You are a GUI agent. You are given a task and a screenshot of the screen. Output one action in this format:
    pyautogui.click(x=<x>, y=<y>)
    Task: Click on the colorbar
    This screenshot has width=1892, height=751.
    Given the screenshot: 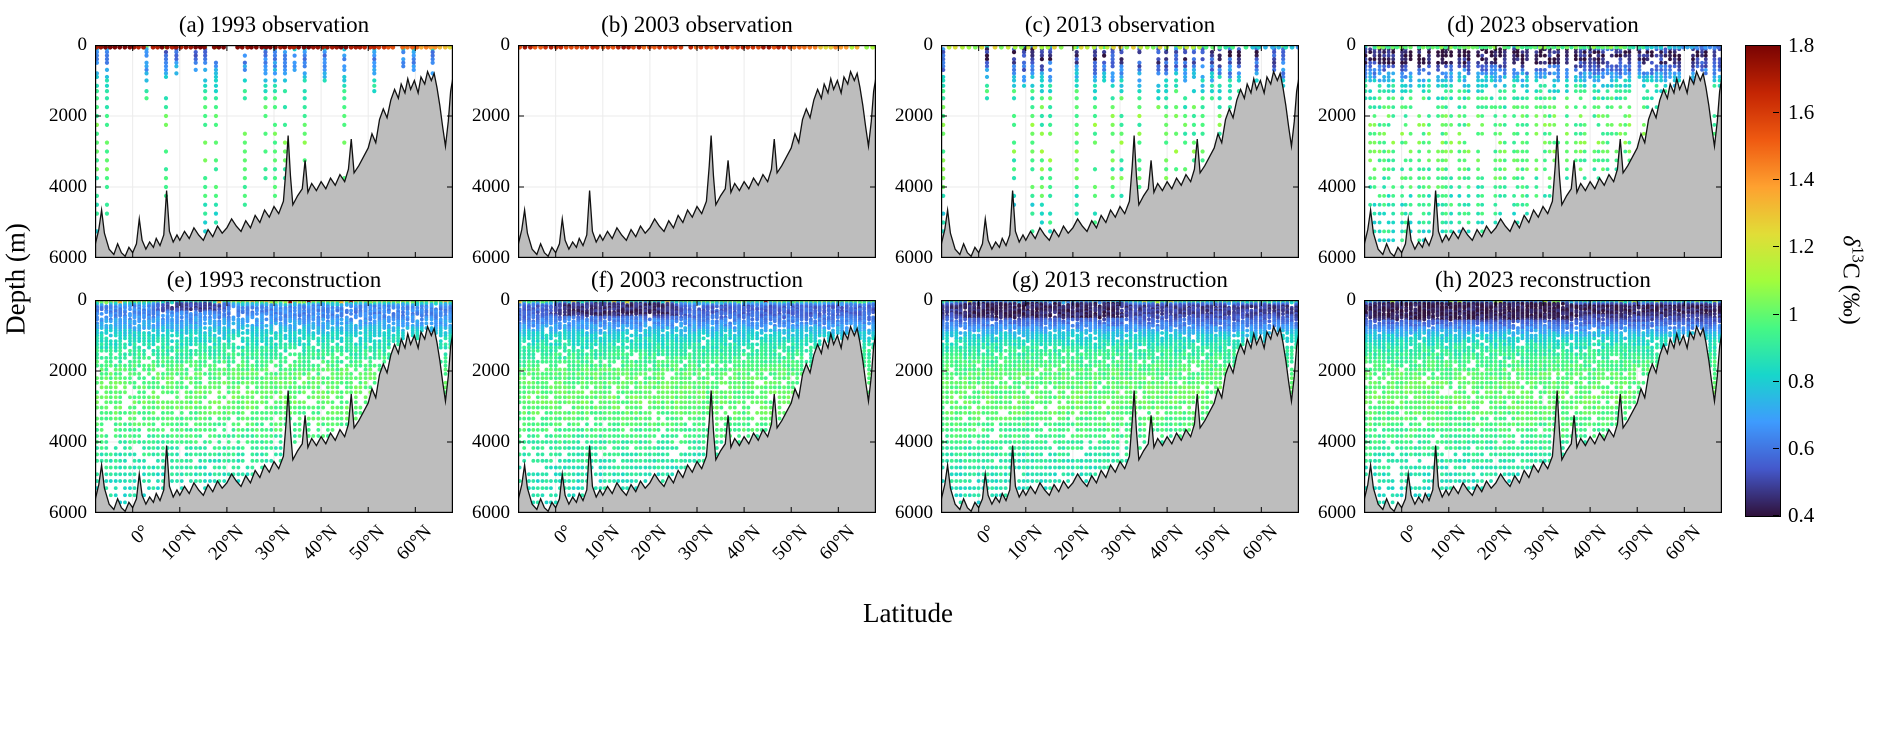 What is the action you would take?
    pyautogui.click(x=1763, y=281)
    